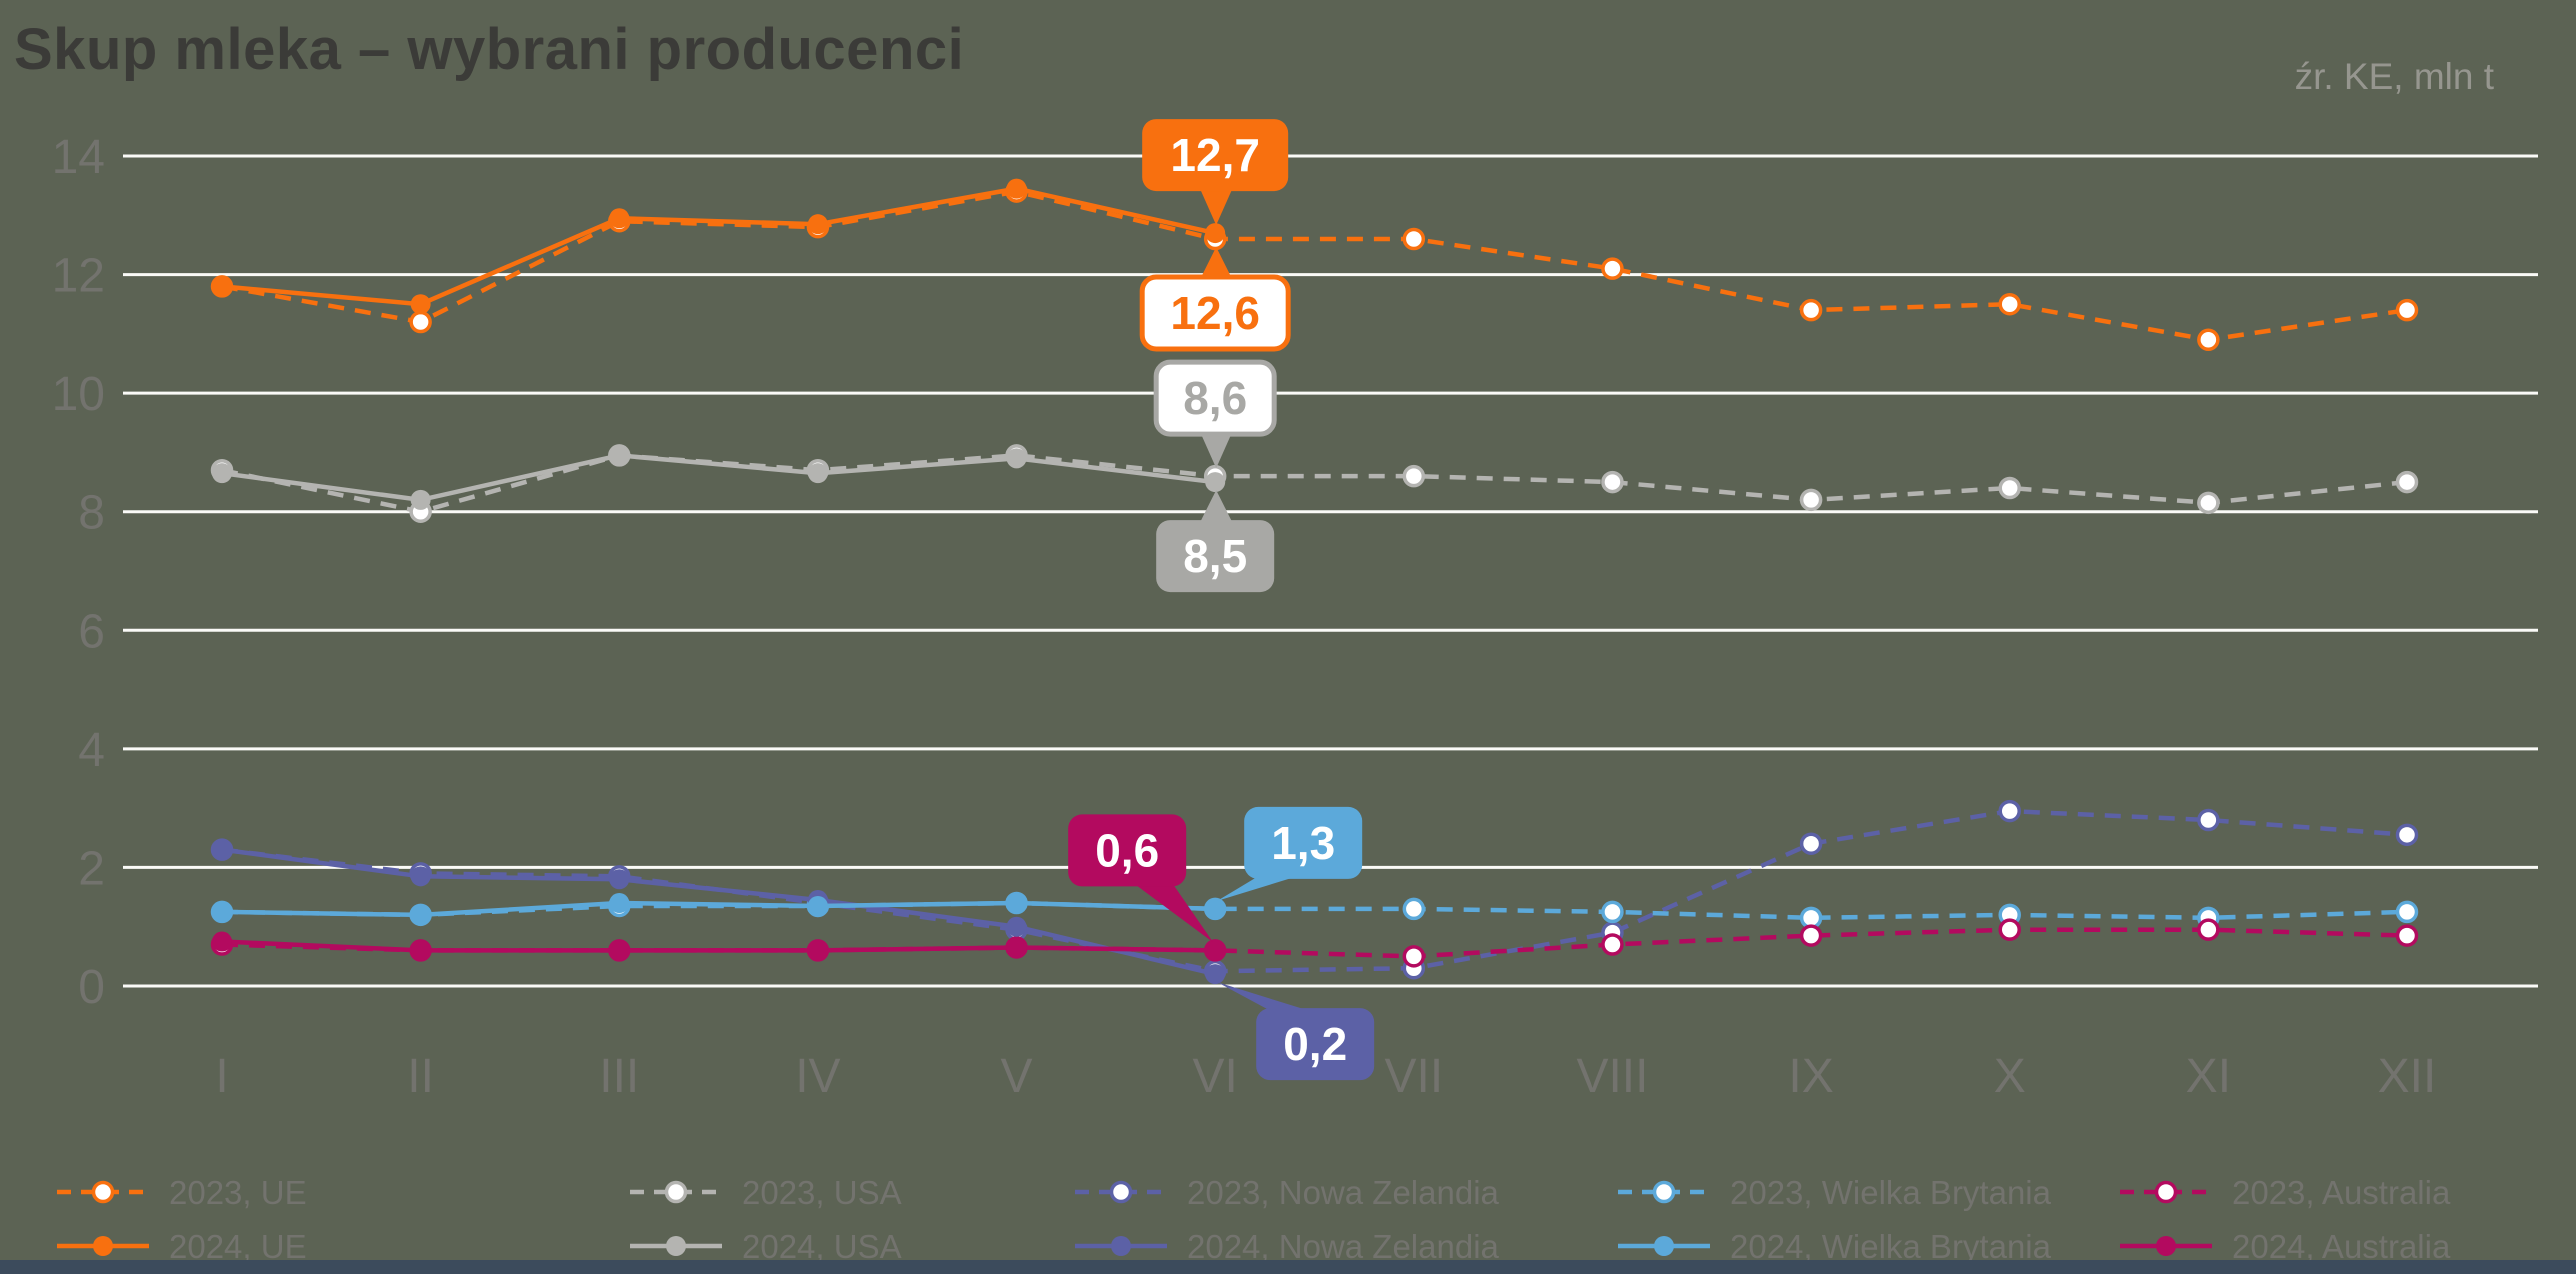 Image resolution: width=2576 pixels, height=1274 pixels. Describe the element at coordinates (1215, 1076) in the screenshot. I see `x-tick-label: VI` at that location.